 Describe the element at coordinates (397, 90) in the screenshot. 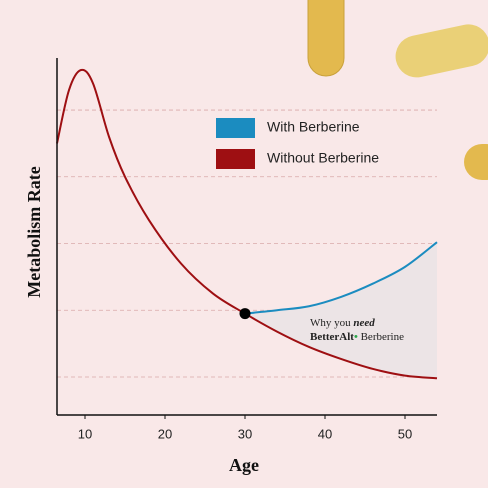

I see `capsule-decoration` at that location.